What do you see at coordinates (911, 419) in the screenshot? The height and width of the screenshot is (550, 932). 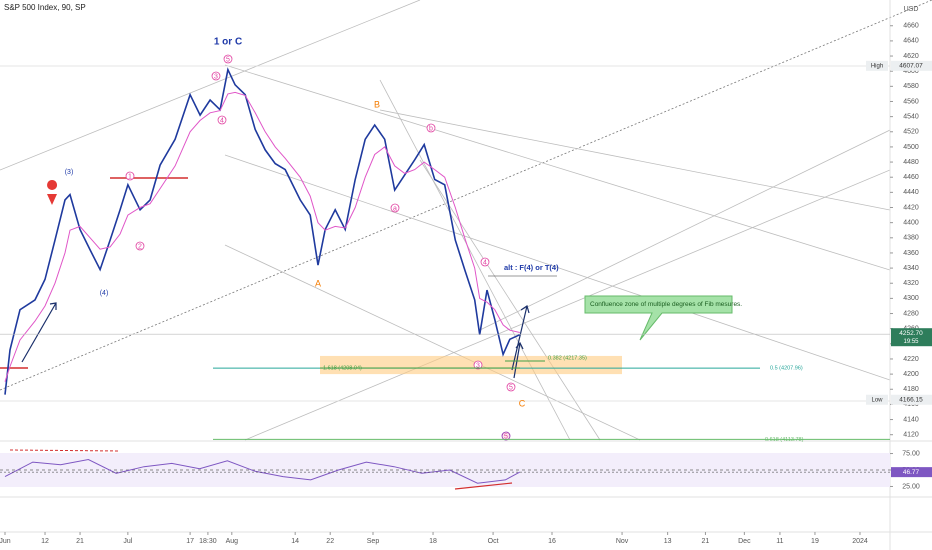 I see `y-tick-label: 4140` at bounding box center [911, 419].